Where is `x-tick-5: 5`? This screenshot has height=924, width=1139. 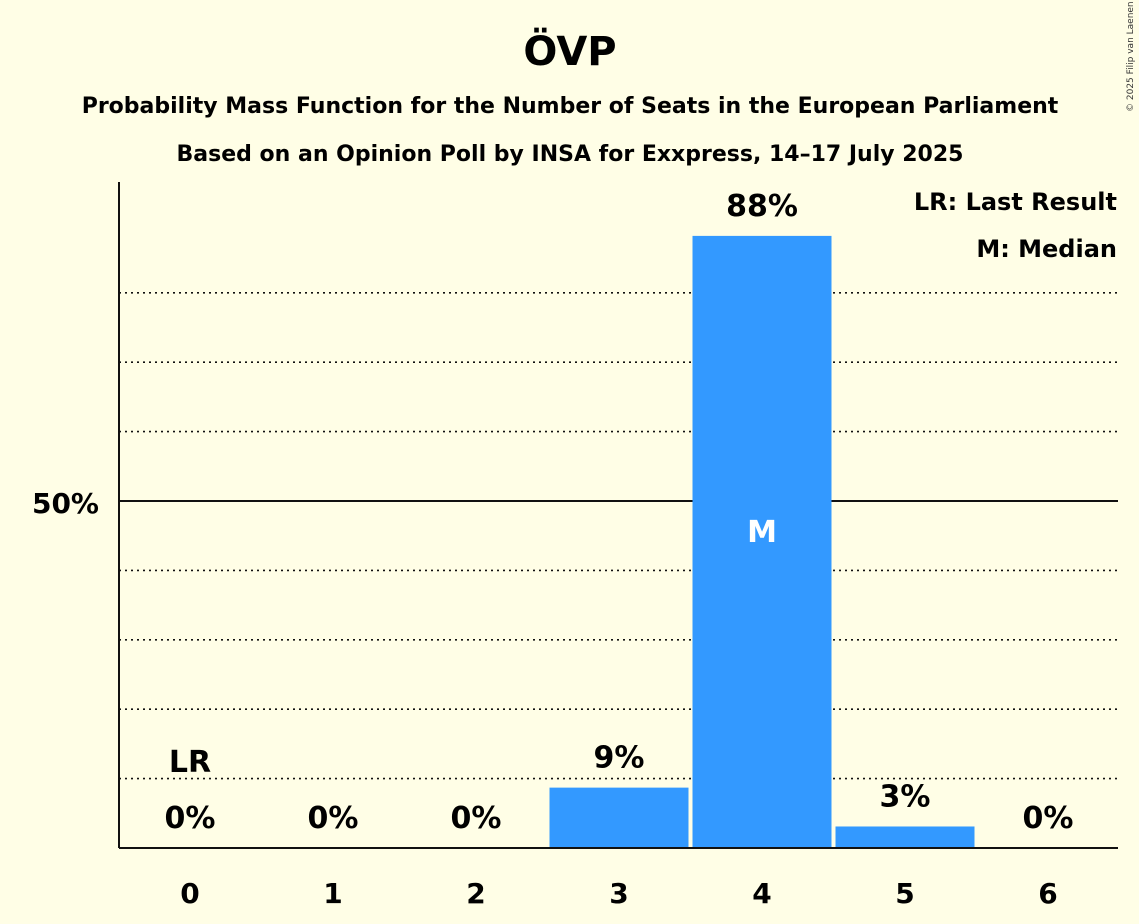
x-tick-5: 5 is located at coordinates (904, 893).